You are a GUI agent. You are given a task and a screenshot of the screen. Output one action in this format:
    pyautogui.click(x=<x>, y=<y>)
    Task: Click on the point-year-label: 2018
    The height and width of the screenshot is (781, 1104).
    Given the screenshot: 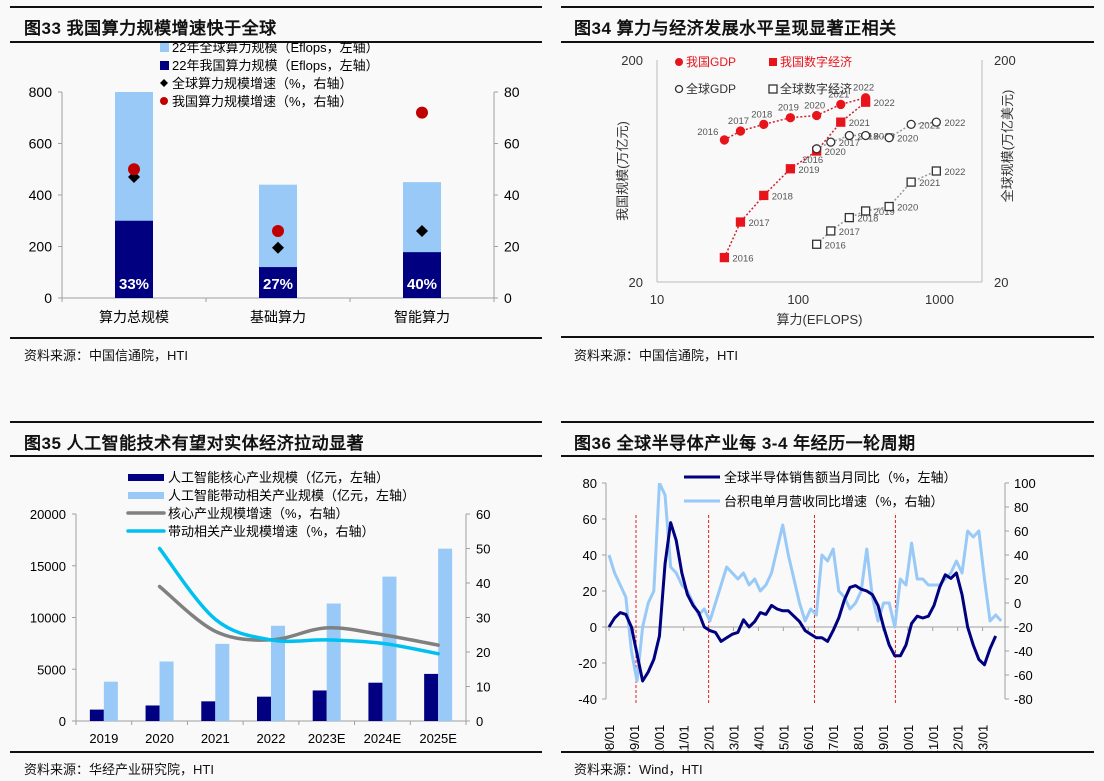 What is the action you would take?
    pyautogui.click(x=867, y=219)
    